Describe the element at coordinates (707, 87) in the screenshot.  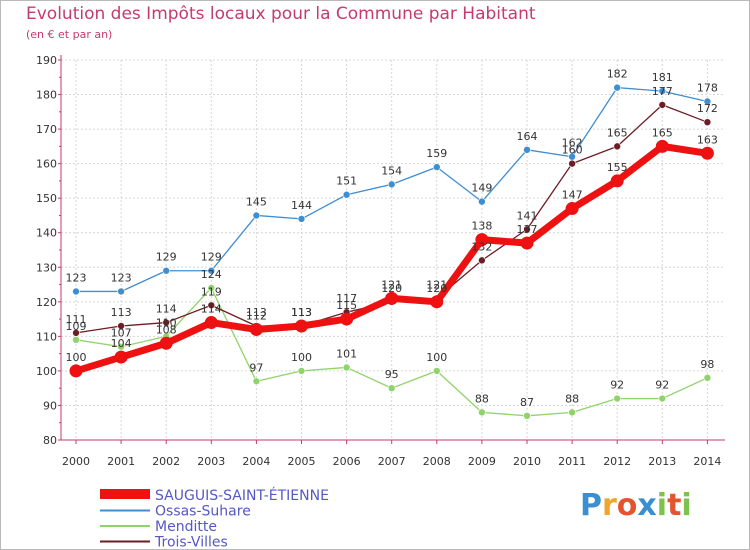
I see `data-label: 178` at that location.